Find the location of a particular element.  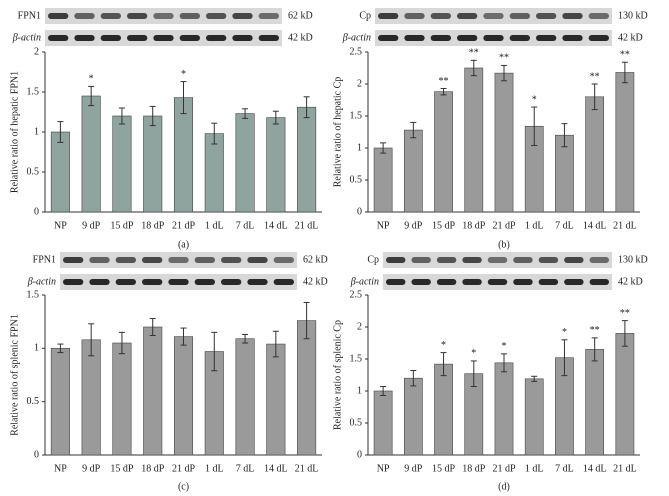

panel-label: (c) is located at coordinates (183, 486).